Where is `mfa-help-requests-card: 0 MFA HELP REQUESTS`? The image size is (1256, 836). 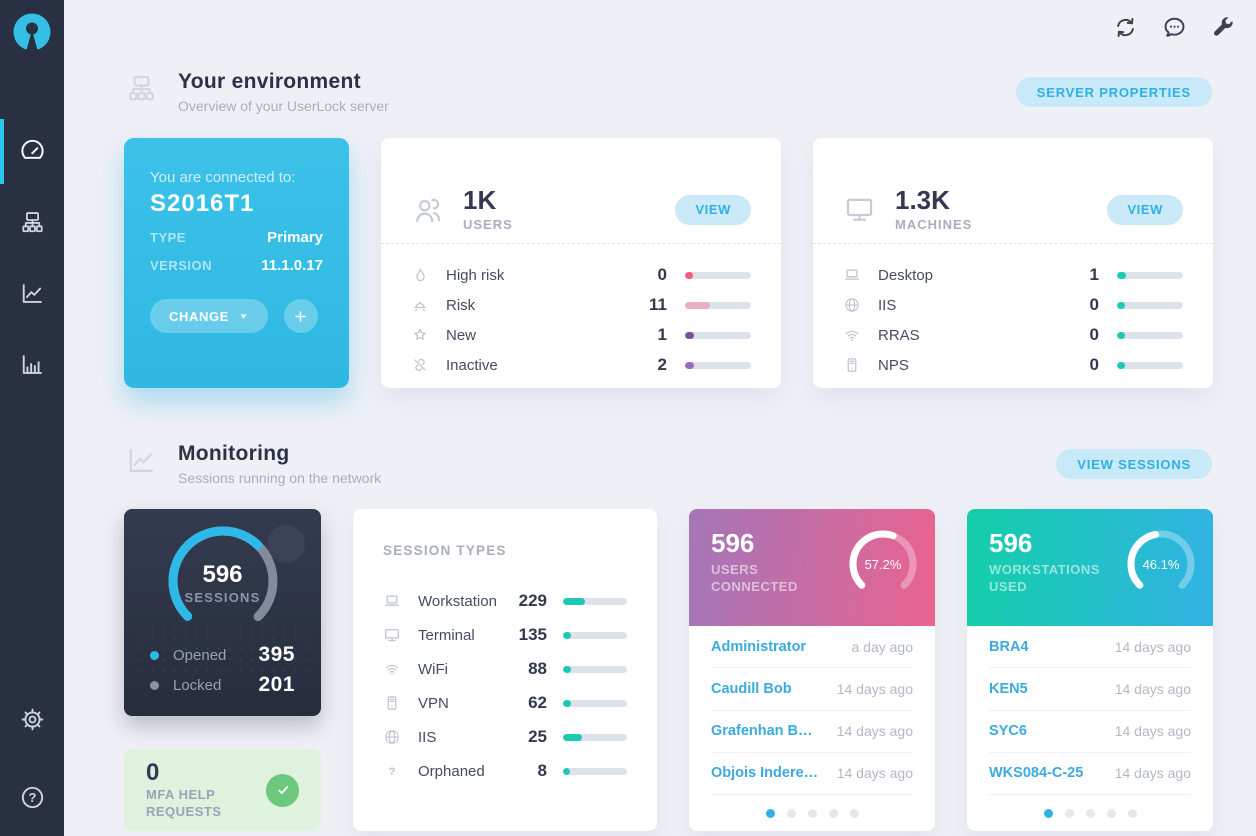
mfa-help-requests-card: 0 MFA HELP REQUESTS is located at coordinates (222, 790).